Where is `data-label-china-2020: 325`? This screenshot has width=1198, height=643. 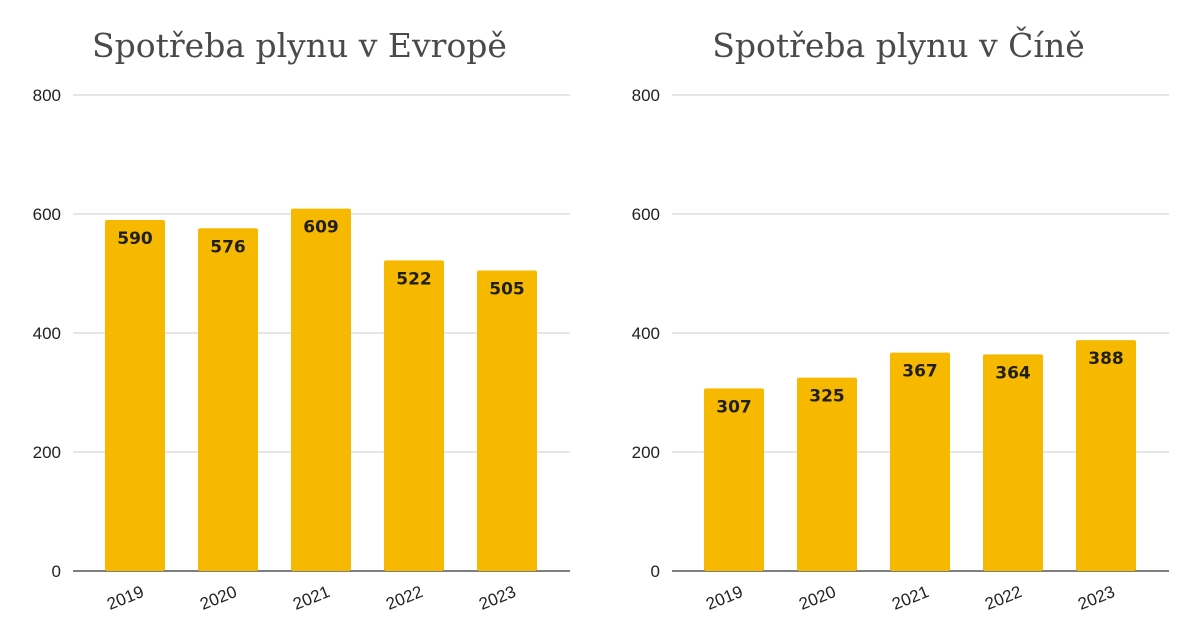
data-label-china-2020: 325 is located at coordinates (827, 397).